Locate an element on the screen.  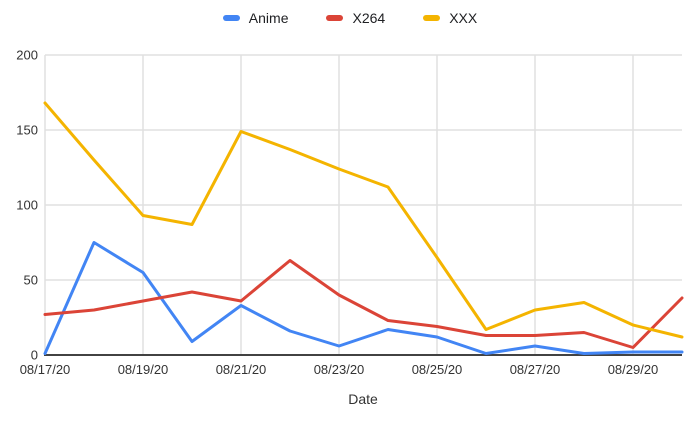
legend-item-xxx: XXX is located at coordinates (450, 18).